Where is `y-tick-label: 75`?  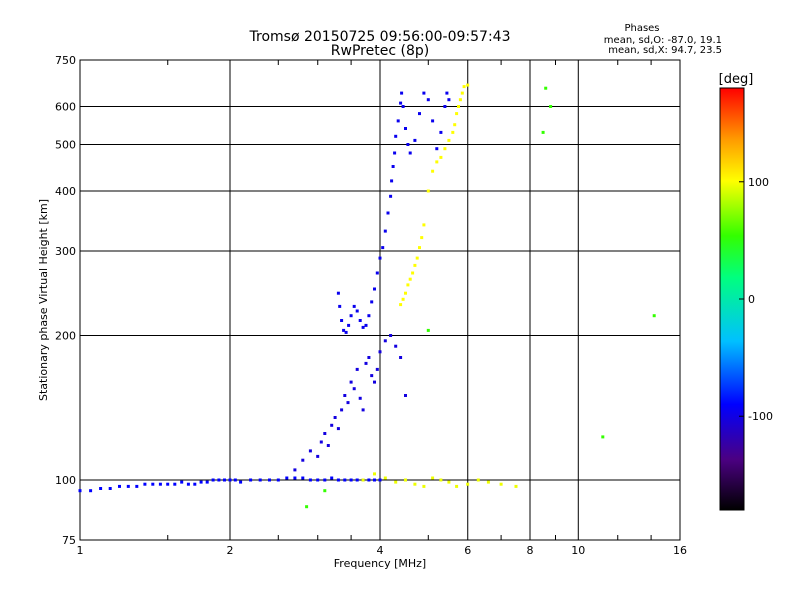 y-tick-label: 75 is located at coordinates (69, 540).